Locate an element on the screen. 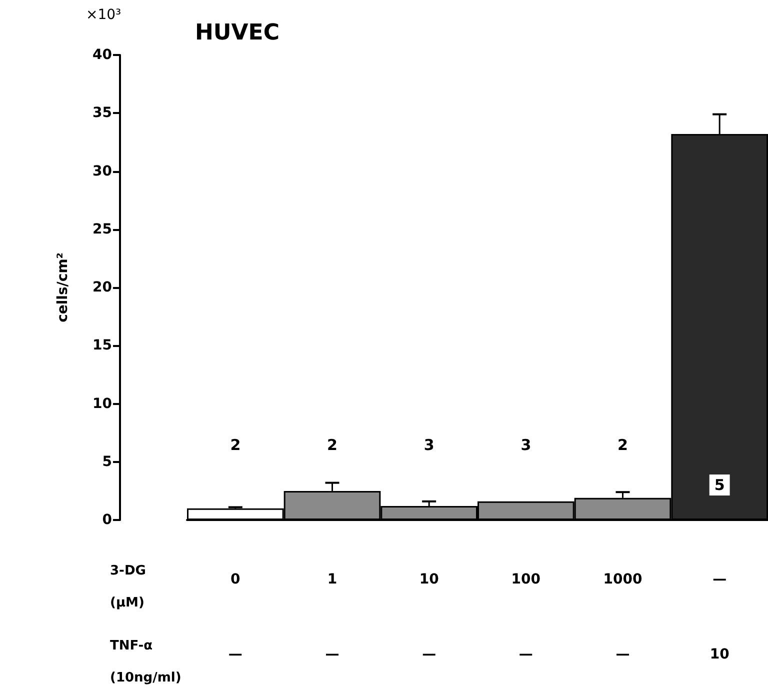  chart-title: HUVEC is located at coordinates (237, 33).